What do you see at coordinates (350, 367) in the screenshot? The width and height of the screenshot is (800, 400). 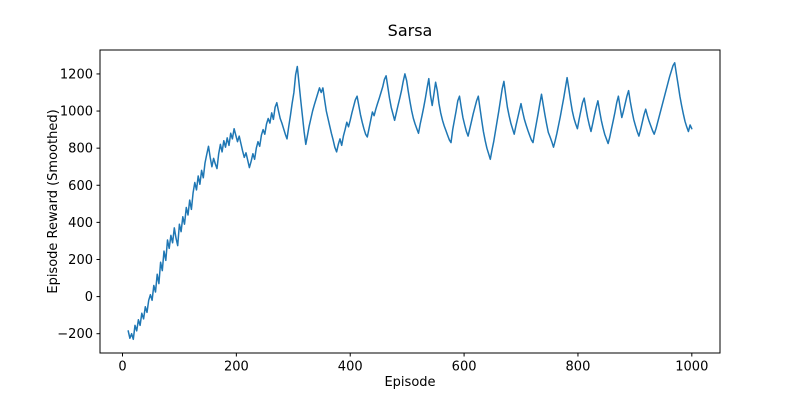 I see `x-tick-label: 400` at bounding box center [350, 367].